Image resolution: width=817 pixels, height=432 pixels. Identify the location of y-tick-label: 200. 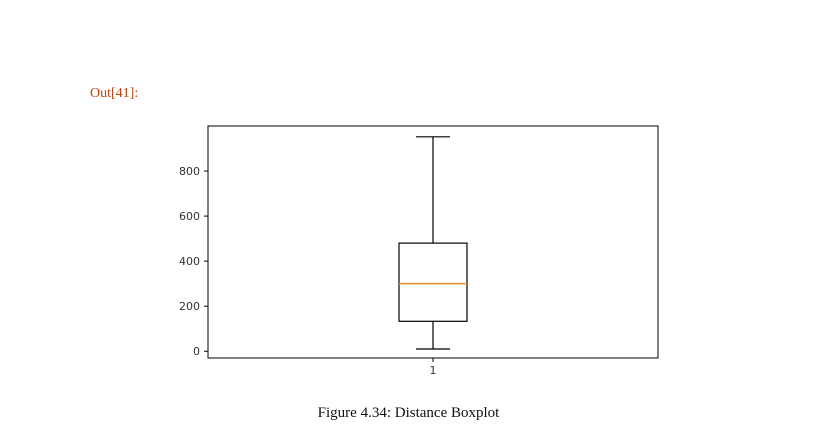
(189, 306).